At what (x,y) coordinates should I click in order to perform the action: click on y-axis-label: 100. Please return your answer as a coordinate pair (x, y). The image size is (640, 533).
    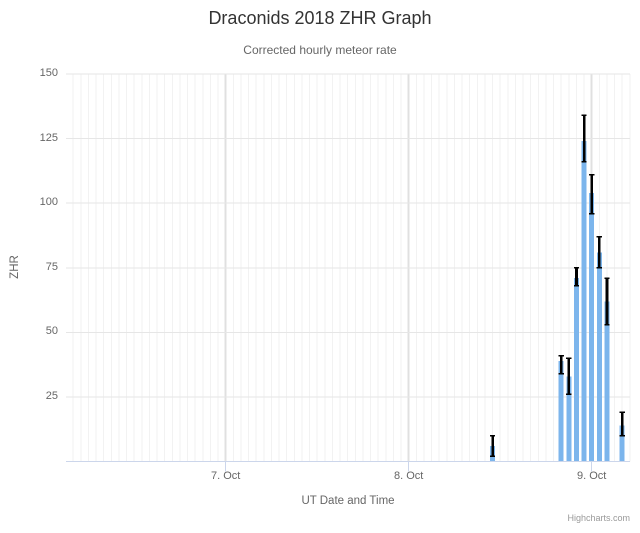
    Looking at the image, I should click on (48, 202).